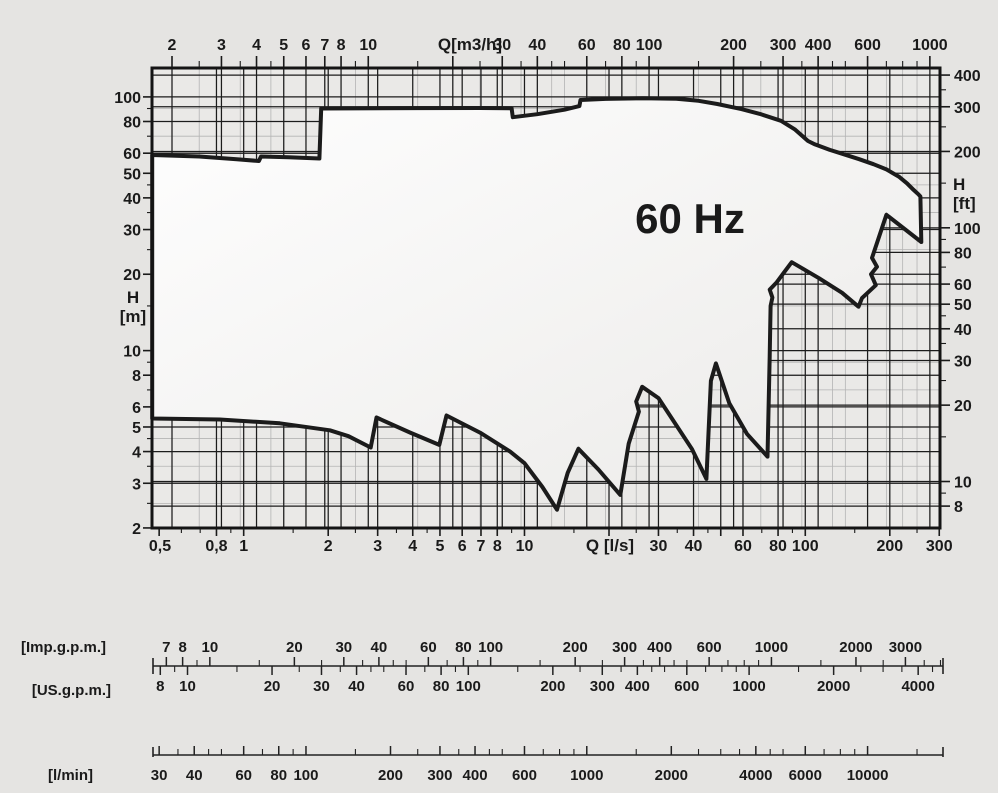 The width and height of the screenshot is (998, 793). What do you see at coordinates (610, 545) in the screenshot?
I see `axis-bottom-title: Q [l/s]` at bounding box center [610, 545].